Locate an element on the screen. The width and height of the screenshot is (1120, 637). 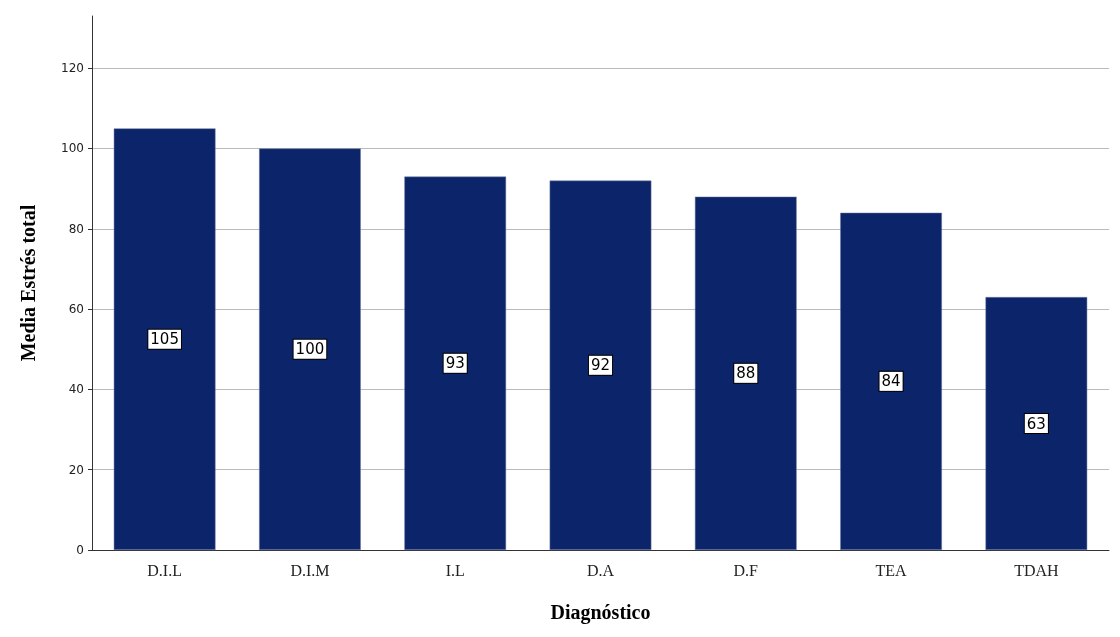
data-label: 88 is located at coordinates (746, 373).